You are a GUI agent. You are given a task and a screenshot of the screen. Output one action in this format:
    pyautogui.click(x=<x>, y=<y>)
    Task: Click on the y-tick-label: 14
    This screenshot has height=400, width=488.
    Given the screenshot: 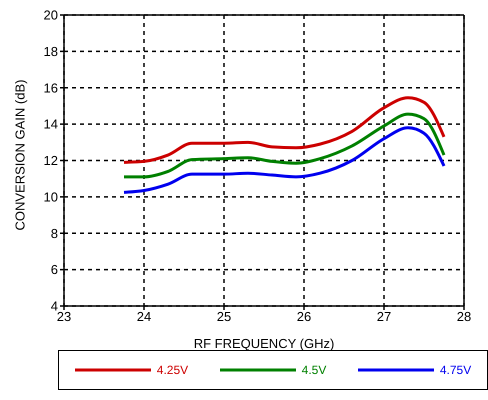 What is the action you would take?
    pyautogui.click(x=51, y=124)
    